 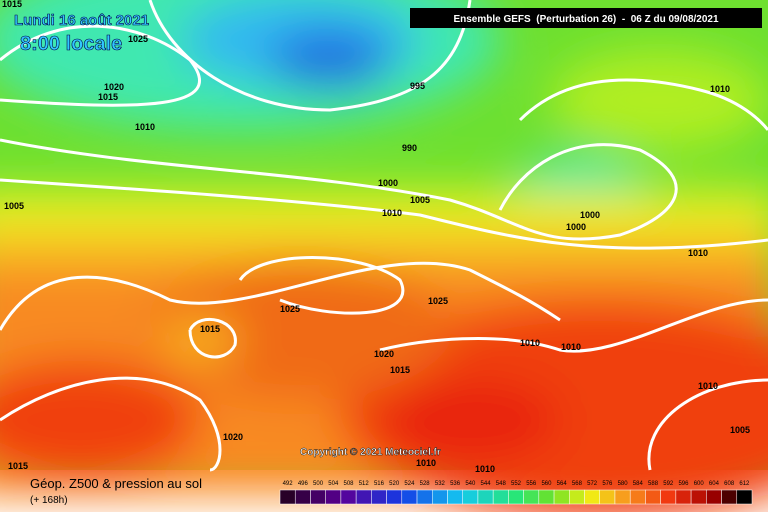 What do you see at coordinates (288, 484) in the screenshot?
I see `scale-label: 492` at bounding box center [288, 484].